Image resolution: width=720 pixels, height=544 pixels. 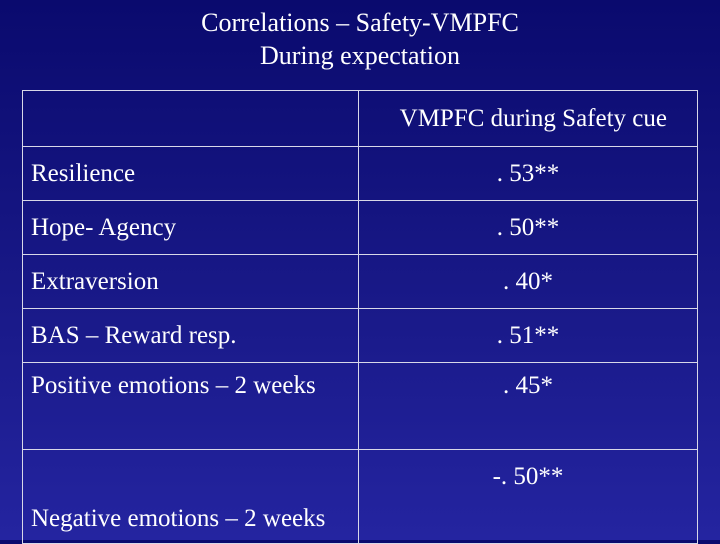 I want to click on row-label: Negative emotions – 2 weeks, so click(x=190, y=496).